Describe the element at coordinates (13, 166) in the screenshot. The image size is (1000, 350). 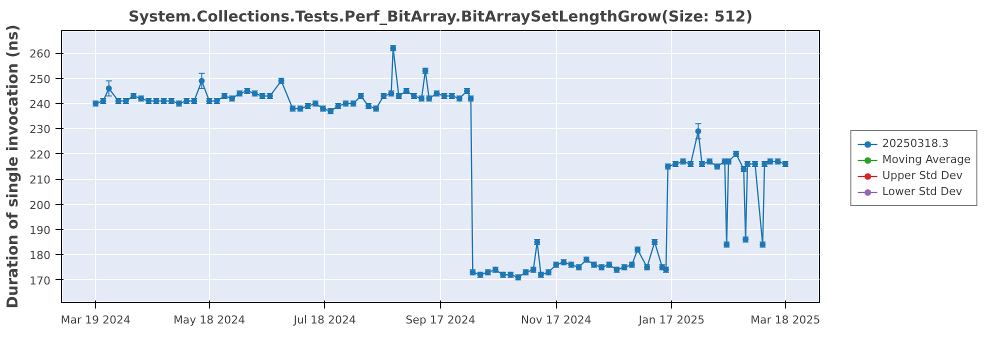
I see `y-axis-title: Duration of single invocation (ns)` at that location.